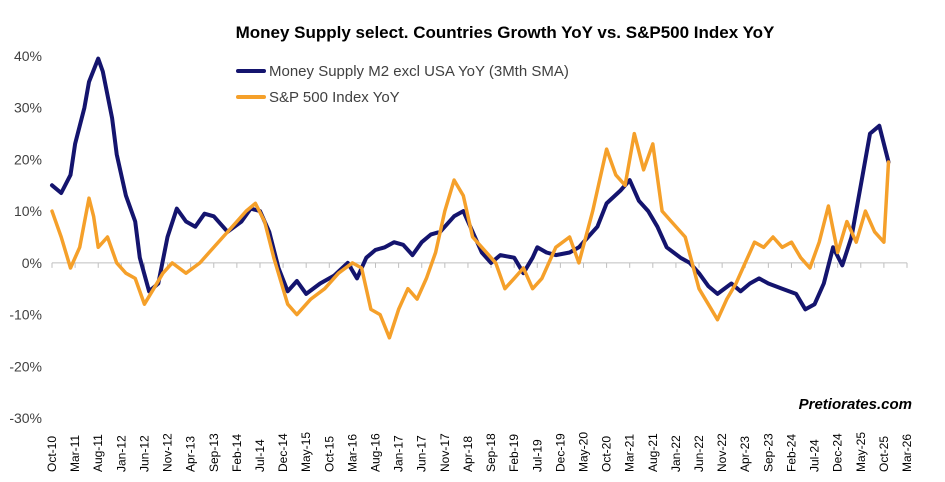  What do you see at coordinates (884, 454) in the screenshot?
I see `x-tick-label: Oct-25` at bounding box center [884, 454].